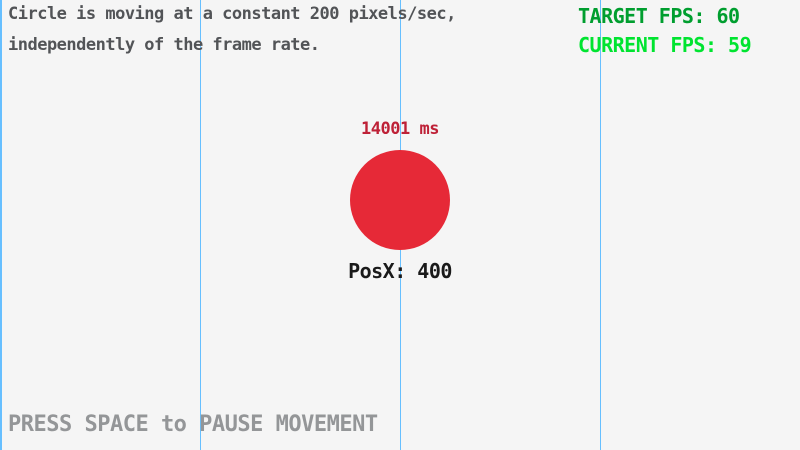 The height and width of the screenshot is (450, 800). What do you see at coordinates (193, 424) in the screenshot?
I see `pause-hint-text: PRESS SPACE to PAUSE MOVEMENT` at bounding box center [193, 424].